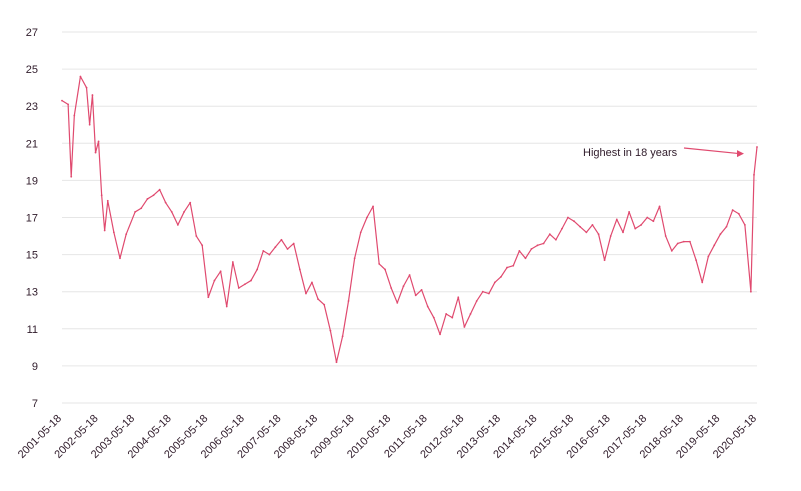  What do you see at coordinates (35, 404) in the screenshot?
I see `y-tick-label: 7` at bounding box center [35, 404].